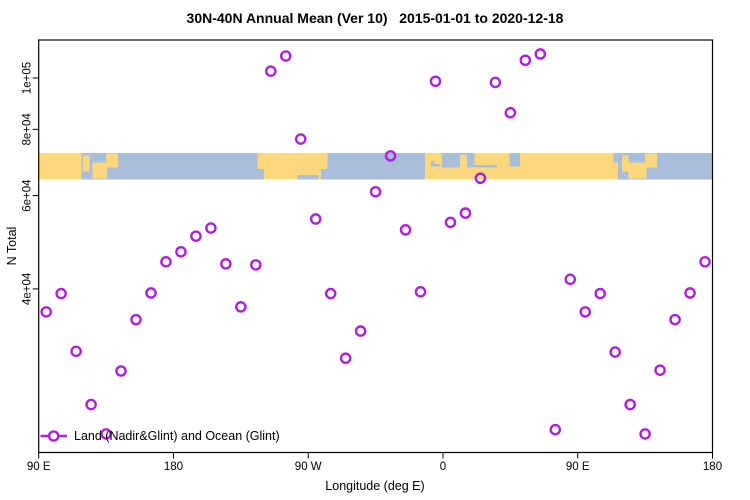 The height and width of the screenshot is (500, 750). What do you see at coordinates (177, 436) in the screenshot?
I see `legend-label: Land (Nadir&Glint) and Ocean (Glint)` at bounding box center [177, 436].